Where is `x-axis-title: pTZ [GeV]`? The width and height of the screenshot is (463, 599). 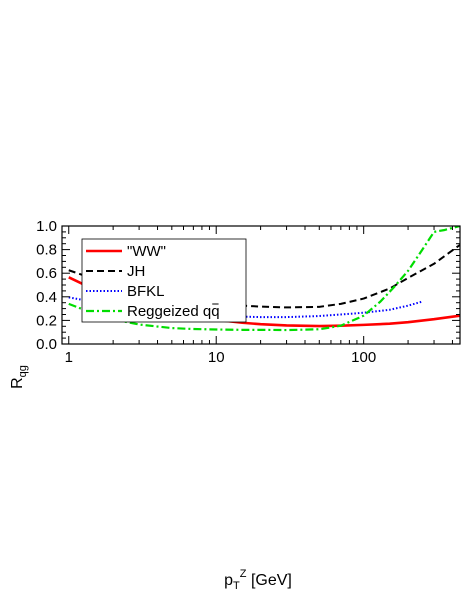
x-axis-title: pTZ [GeV] is located at coordinates (258, 580).